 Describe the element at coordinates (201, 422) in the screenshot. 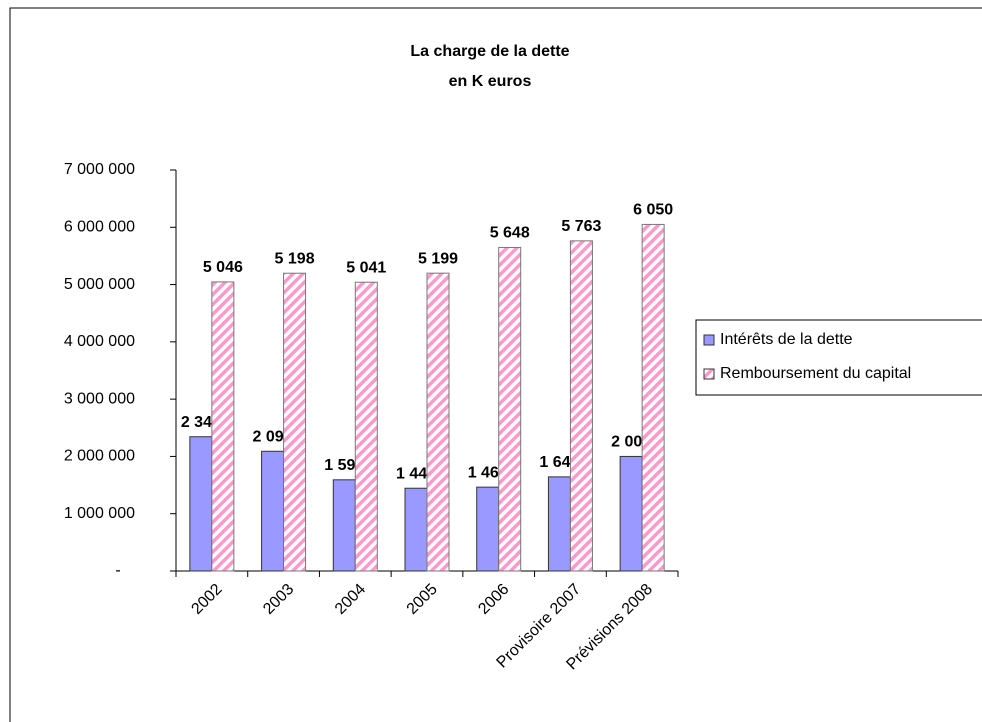

I see `data-label: 2 344` at that location.